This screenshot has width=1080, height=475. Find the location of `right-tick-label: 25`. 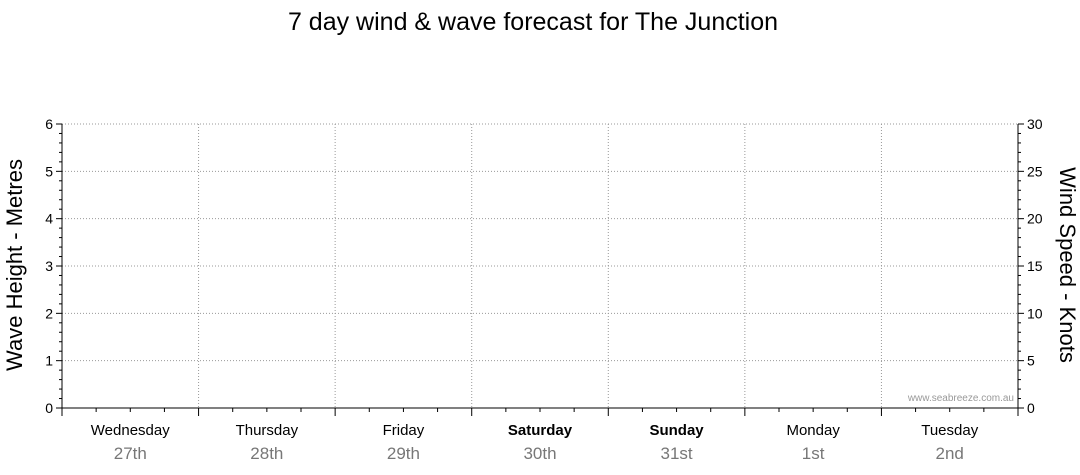

right-tick-label: 25 is located at coordinates (1035, 171).